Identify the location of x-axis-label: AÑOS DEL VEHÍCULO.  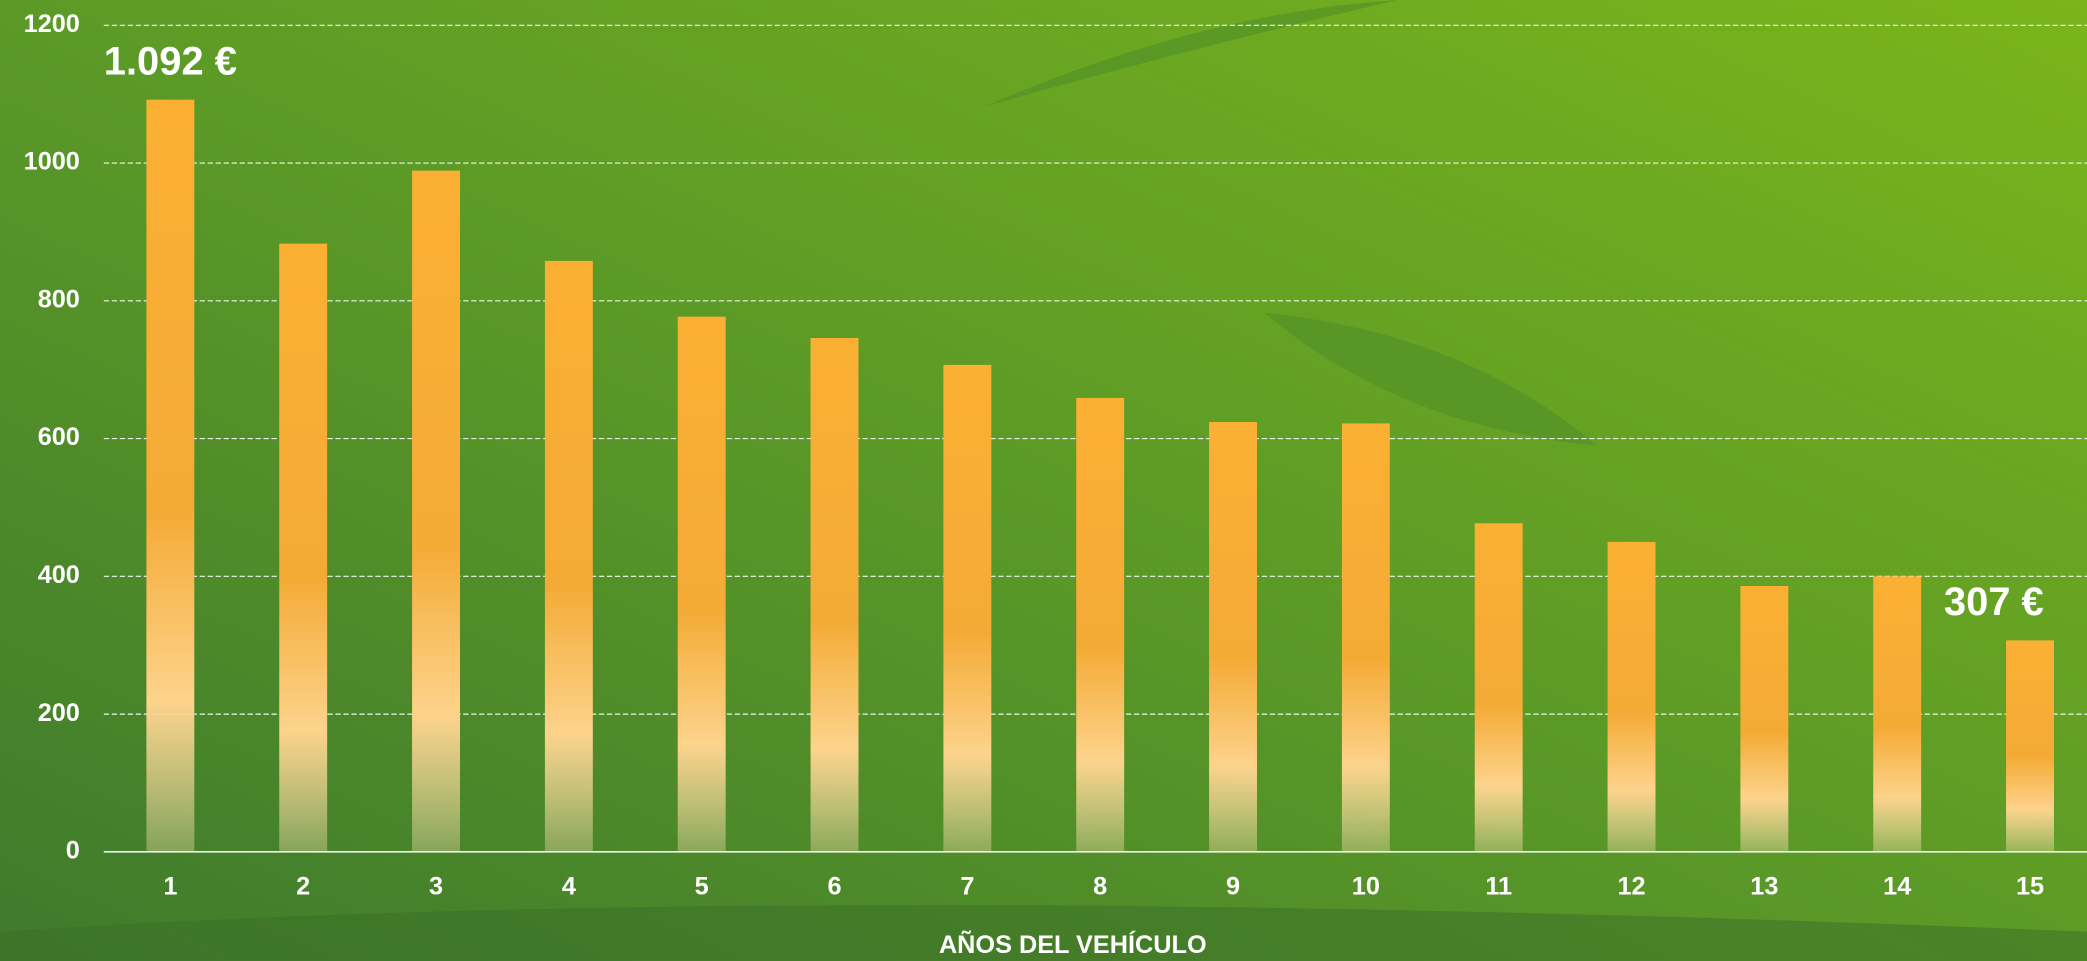
(1073, 944).